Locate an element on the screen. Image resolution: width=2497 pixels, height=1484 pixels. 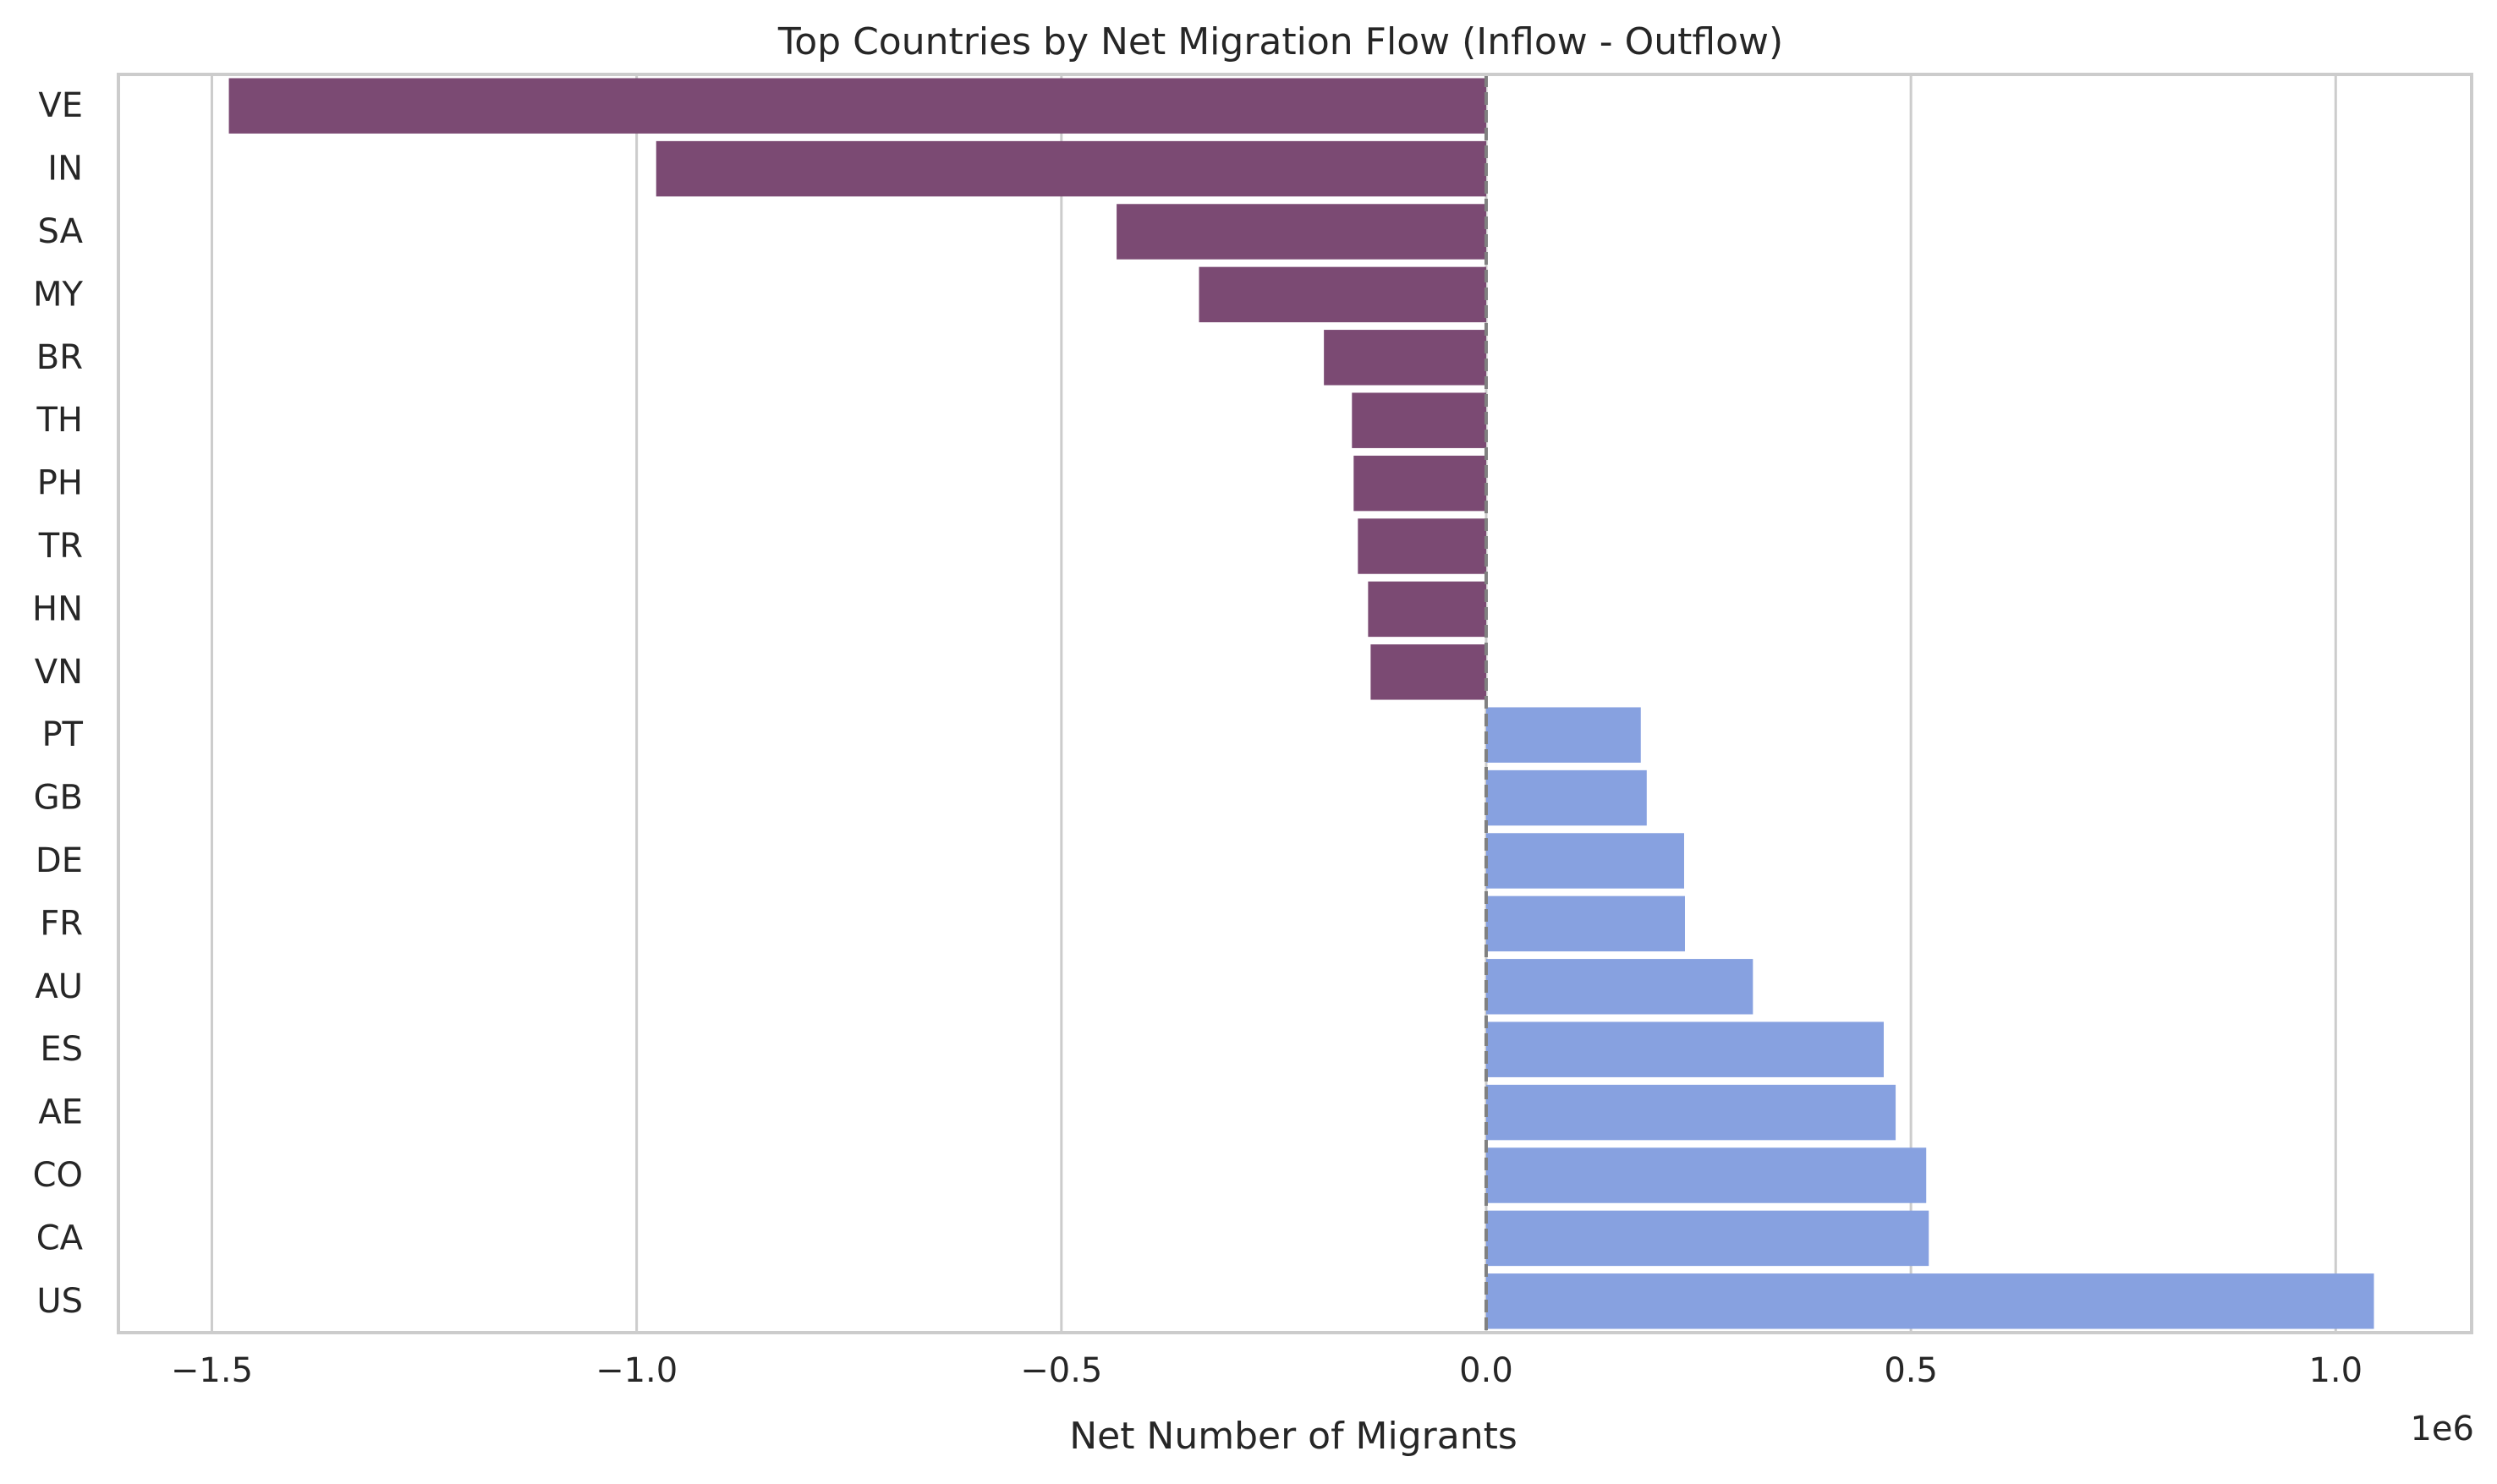
bar-br is located at coordinates (1405, 358).